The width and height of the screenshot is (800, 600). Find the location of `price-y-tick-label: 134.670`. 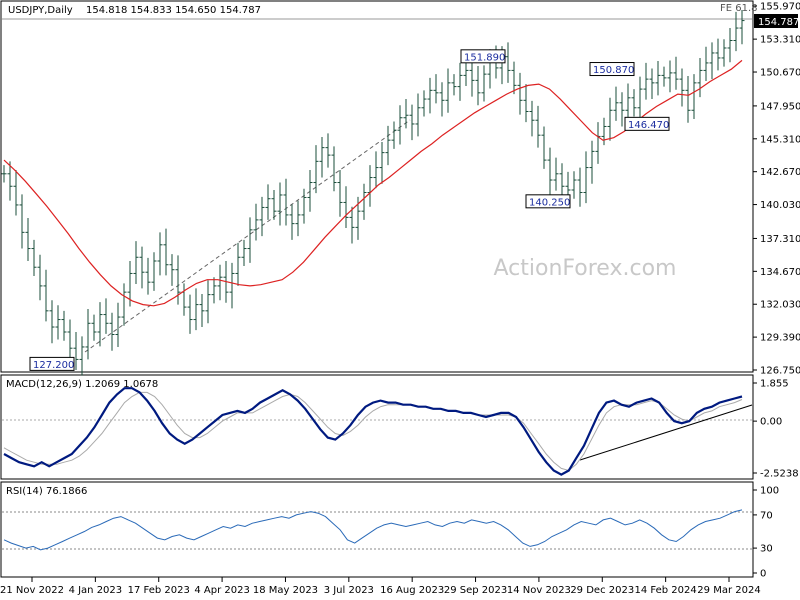

price-y-tick-label: 134.670 is located at coordinates (780, 272).